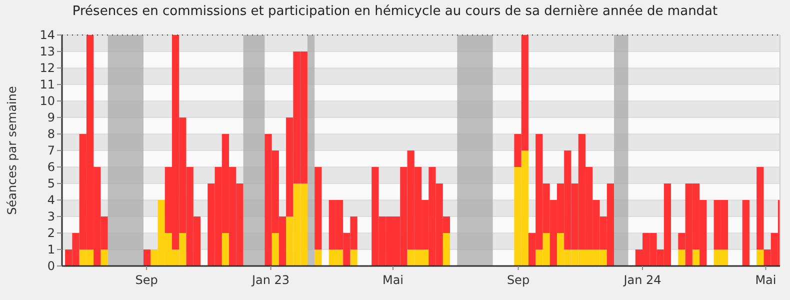 The width and height of the screenshot is (790, 300). Describe the element at coordinates (51, 217) in the screenshot. I see `y-tick-label: 3` at that location.